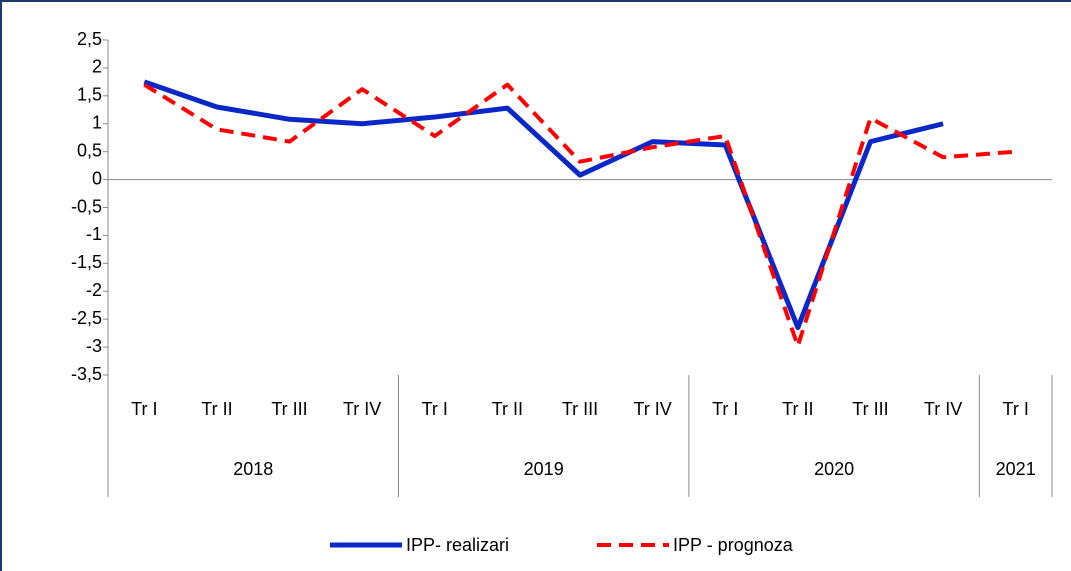  I want to click on group-label: 2020, so click(834, 469).